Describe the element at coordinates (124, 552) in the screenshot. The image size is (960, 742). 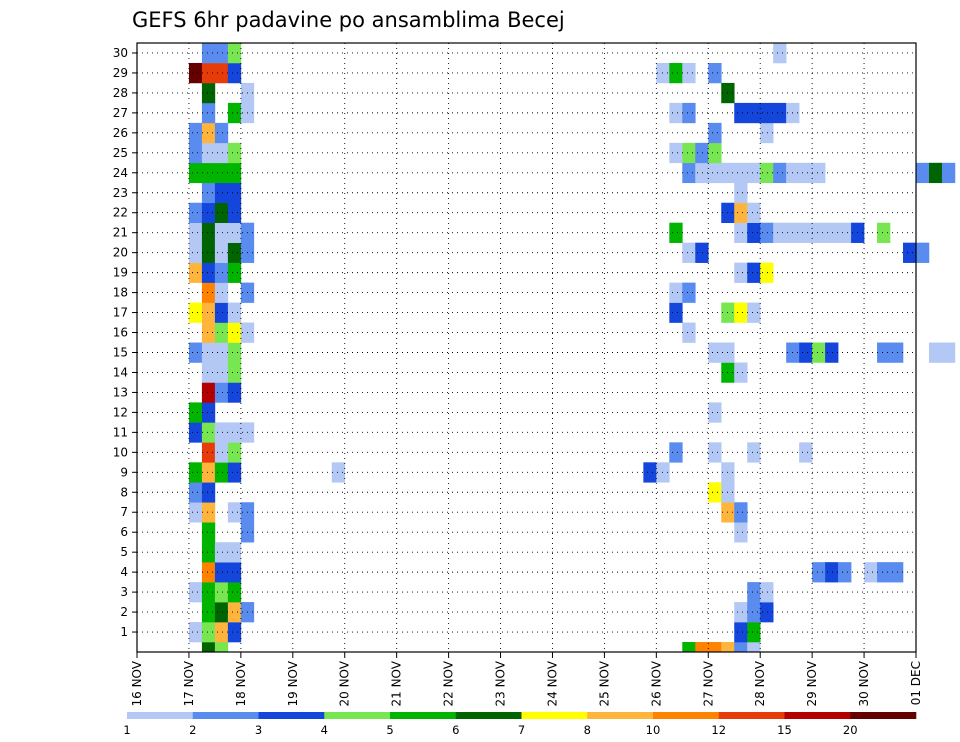
I see `y-tick-label: 5` at that location.